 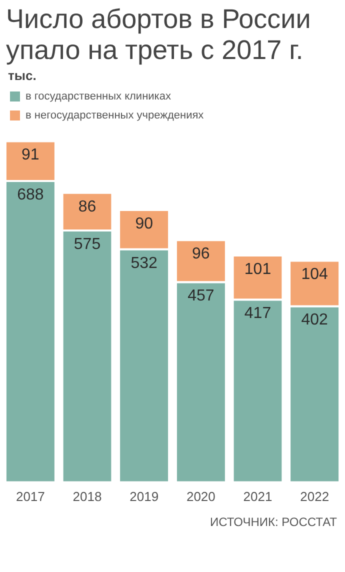 I want to click on data-label: 101, so click(x=258, y=269).